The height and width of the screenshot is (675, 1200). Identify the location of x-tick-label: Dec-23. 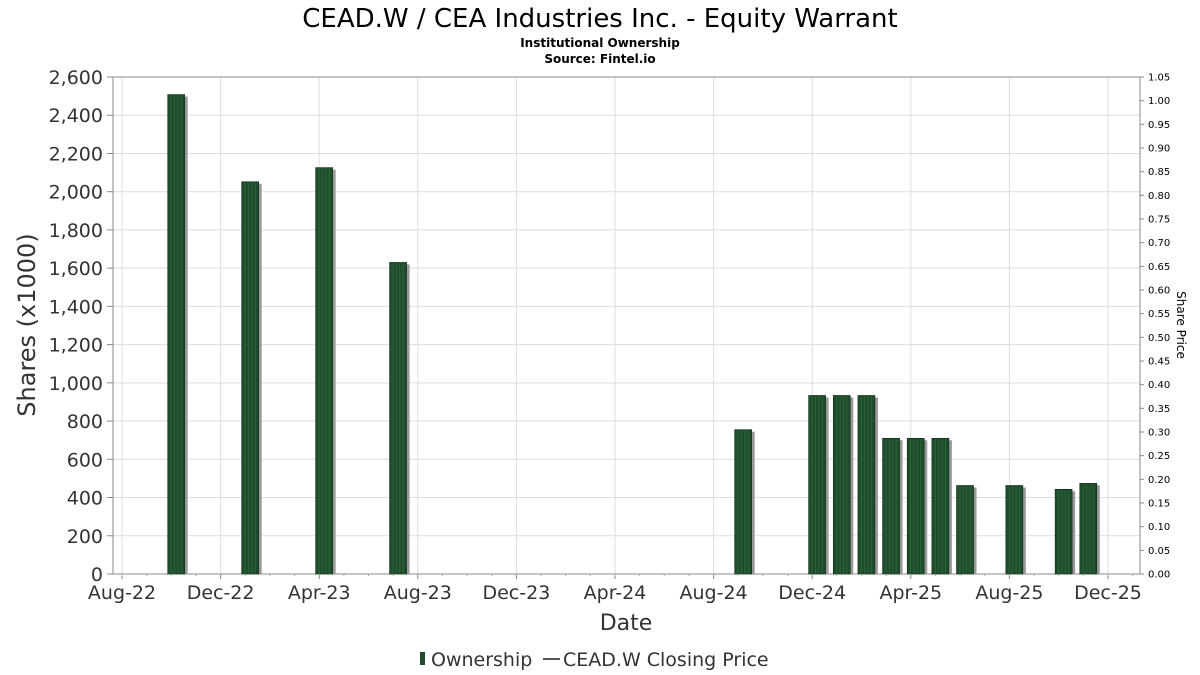
(516, 593).